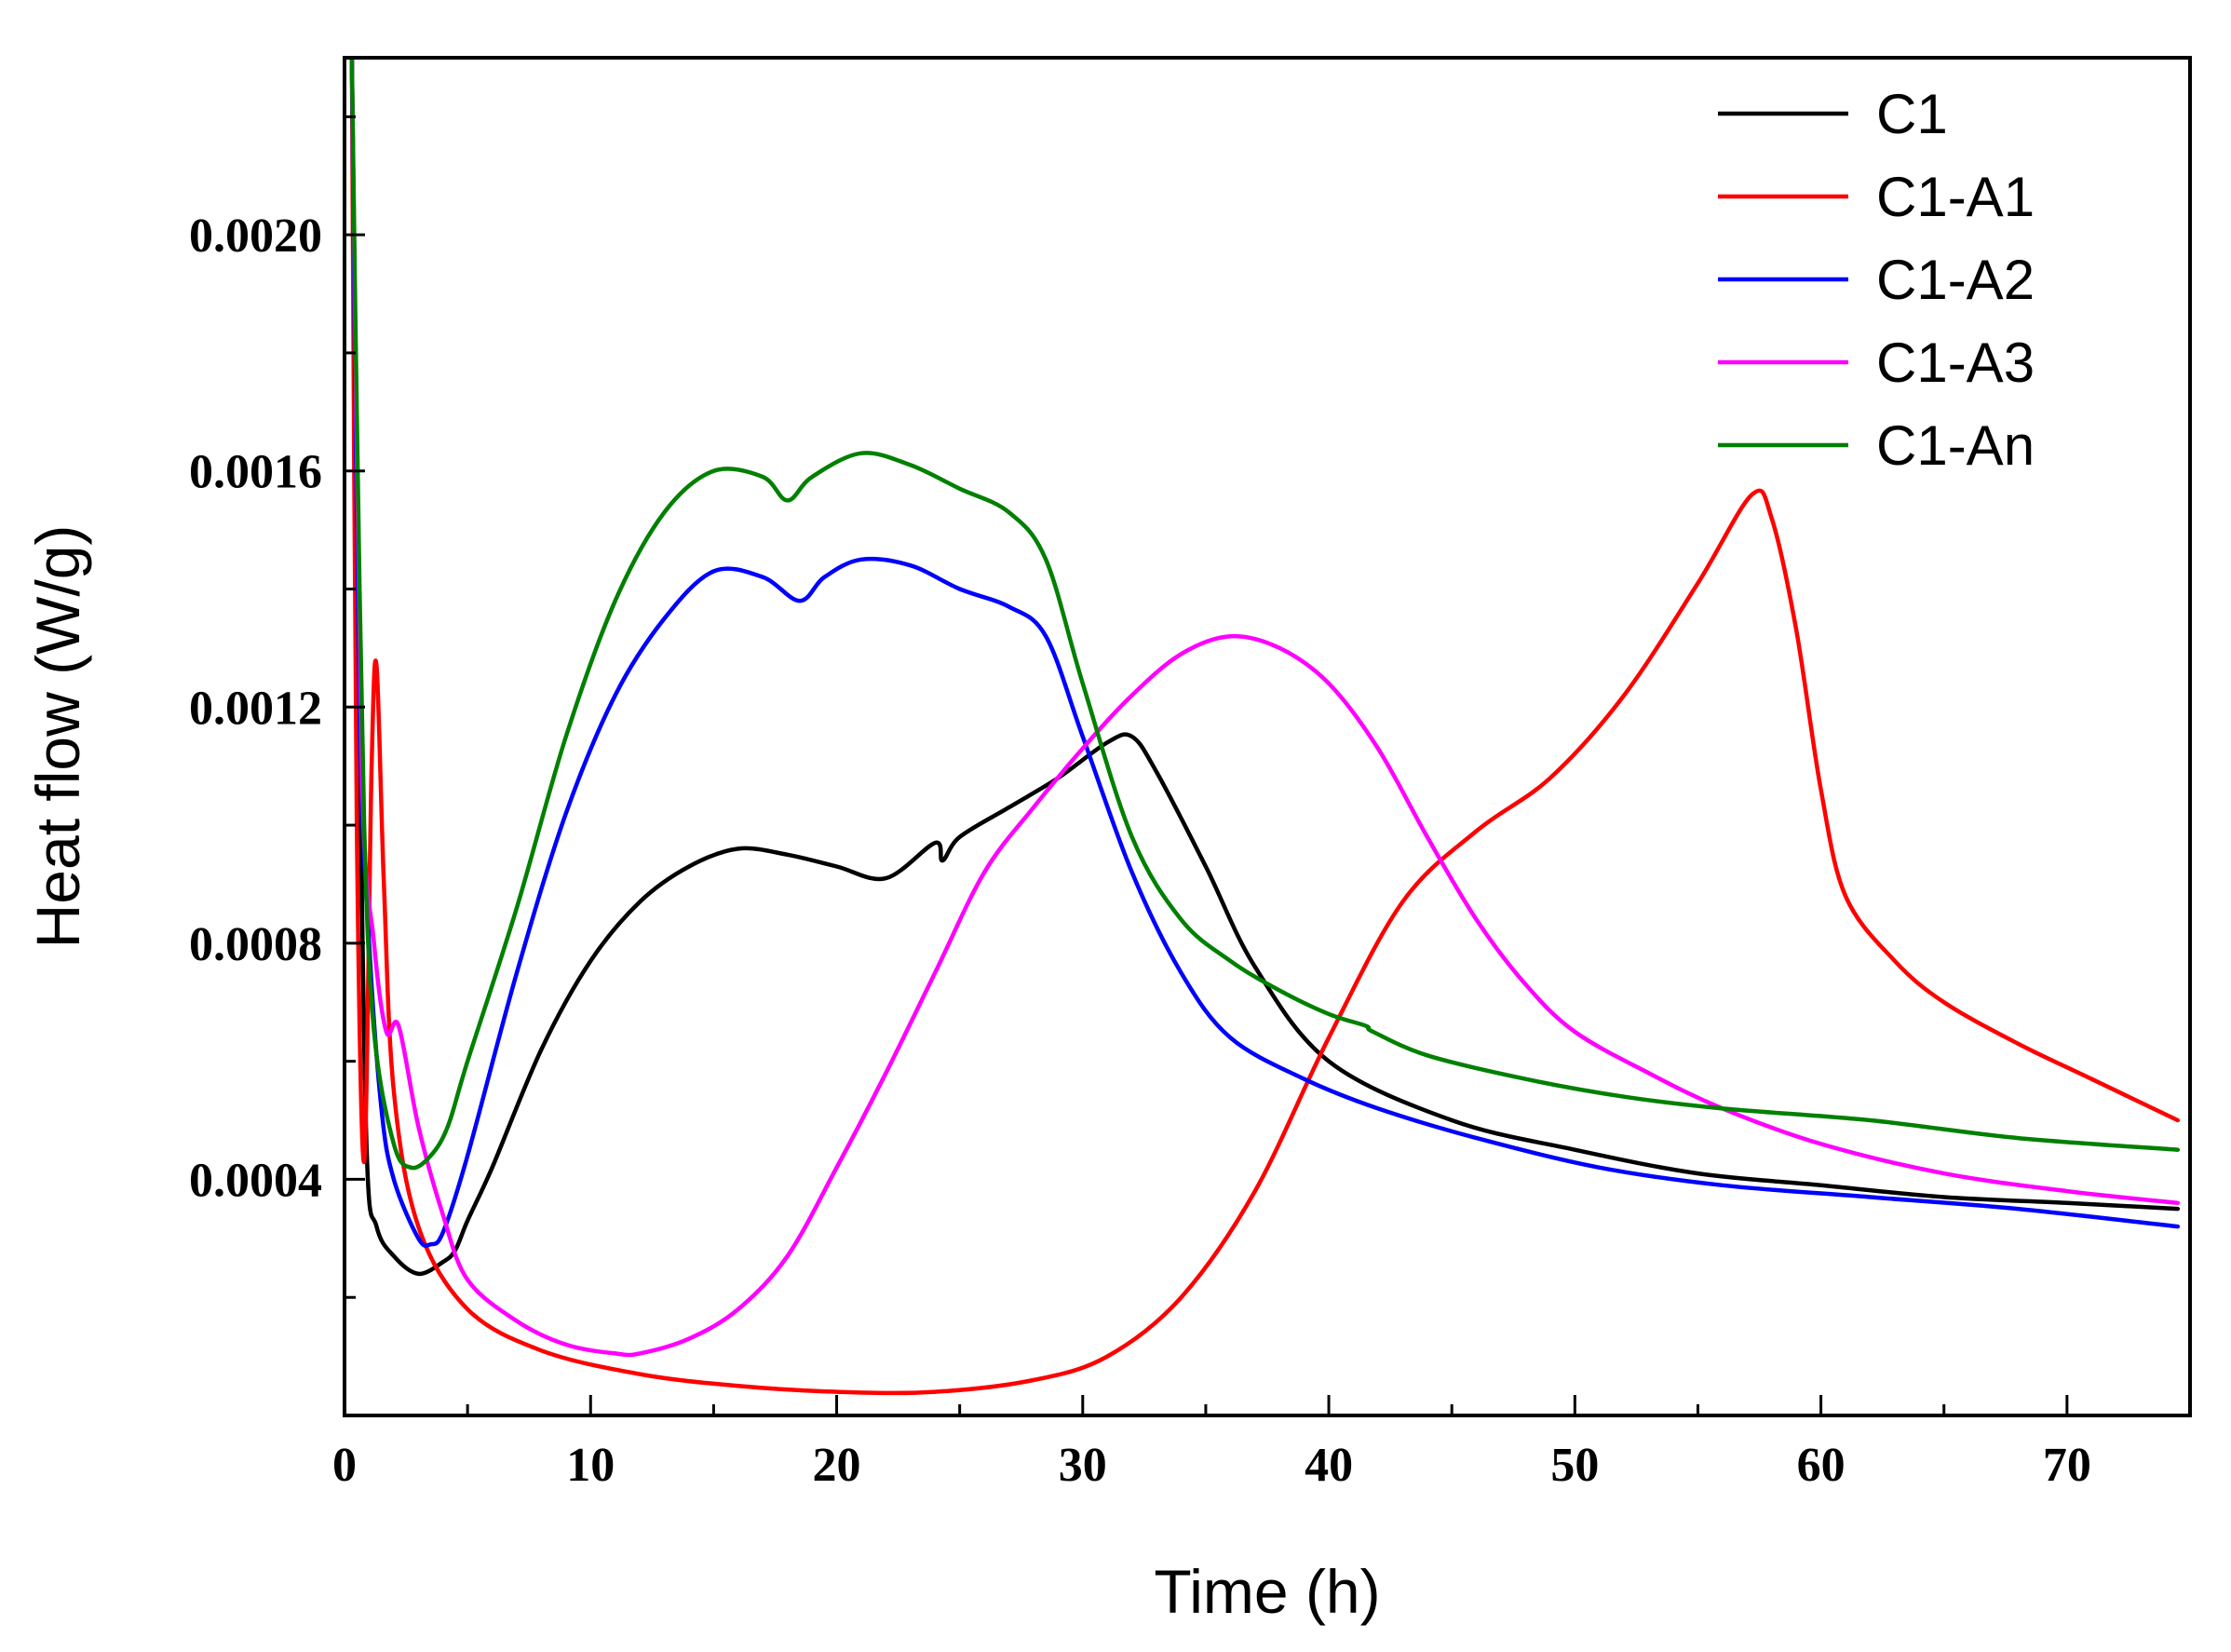 This screenshot has height=1652, width=2231. What do you see at coordinates (58, 737) in the screenshot?
I see `y-axis-title: Heat flow (W/g)` at bounding box center [58, 737].